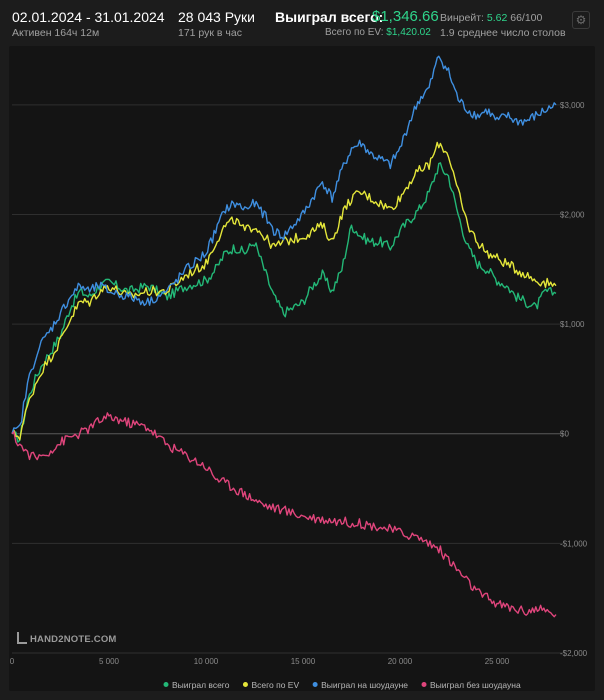  Describe the element at coordinates (475, 685) in the screenshot. I see `legend-label: Выиграл без шоудауна` at that location.